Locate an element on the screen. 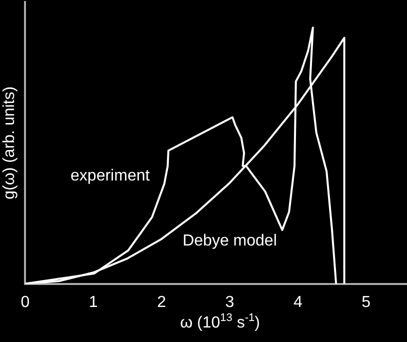 The height and width of the screenshot is (342, 407). series-label: Debye model is located at coordinates (229, 241).